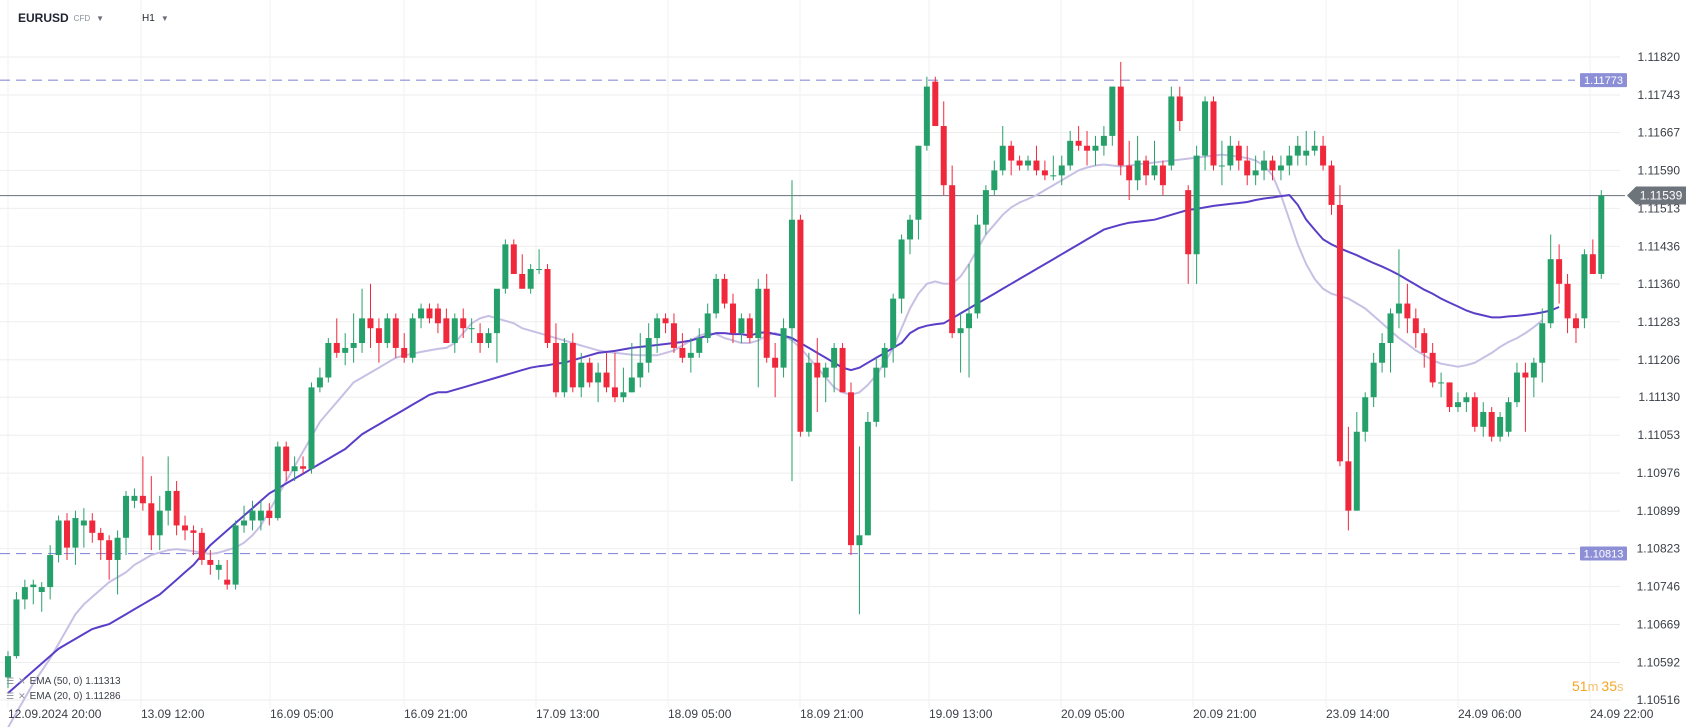 The image size is (1691, 727). I want to click on indicator-label: EMA (20, 0) 1.11286, so click(75, 696).